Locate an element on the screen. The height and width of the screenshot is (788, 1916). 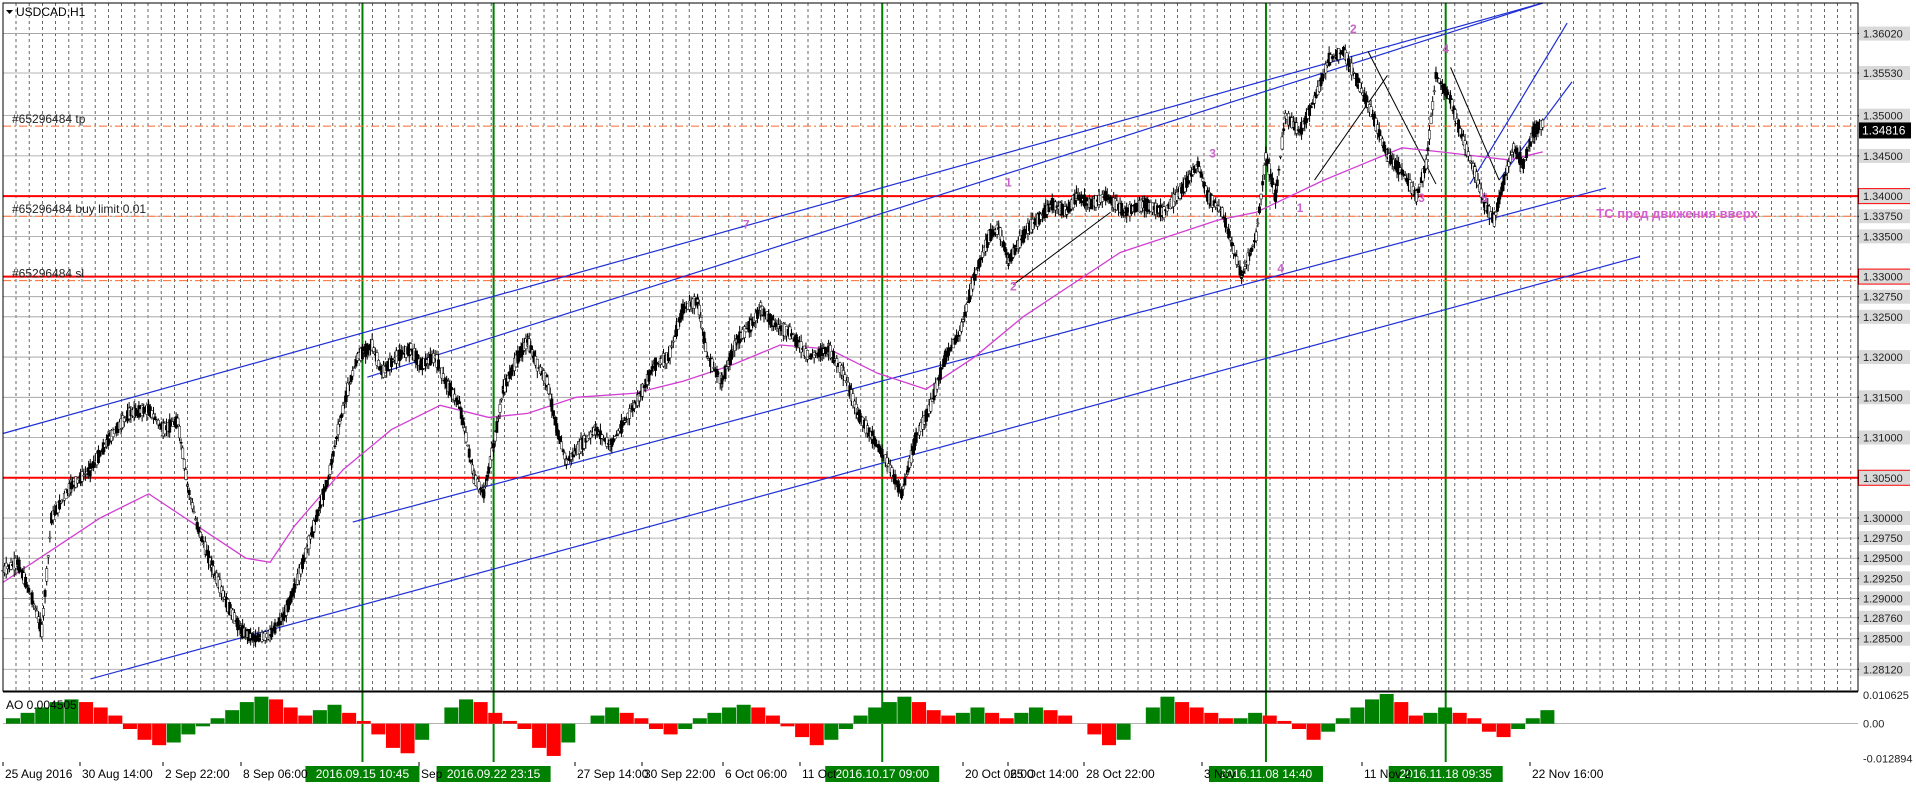
price-axis-label: 1.29000 is located at coordinates (1883, 599).